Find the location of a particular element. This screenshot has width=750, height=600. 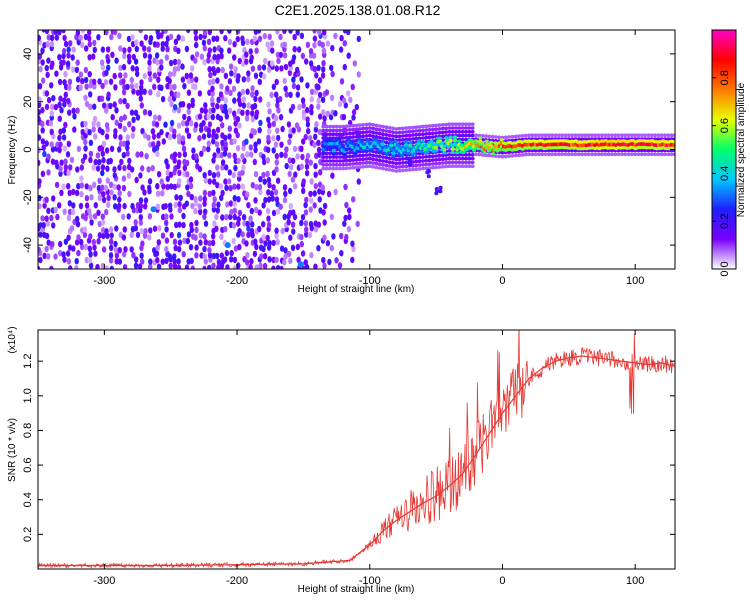

heatmap-x-tick-label: 0 is located at coordinates (502, 281).